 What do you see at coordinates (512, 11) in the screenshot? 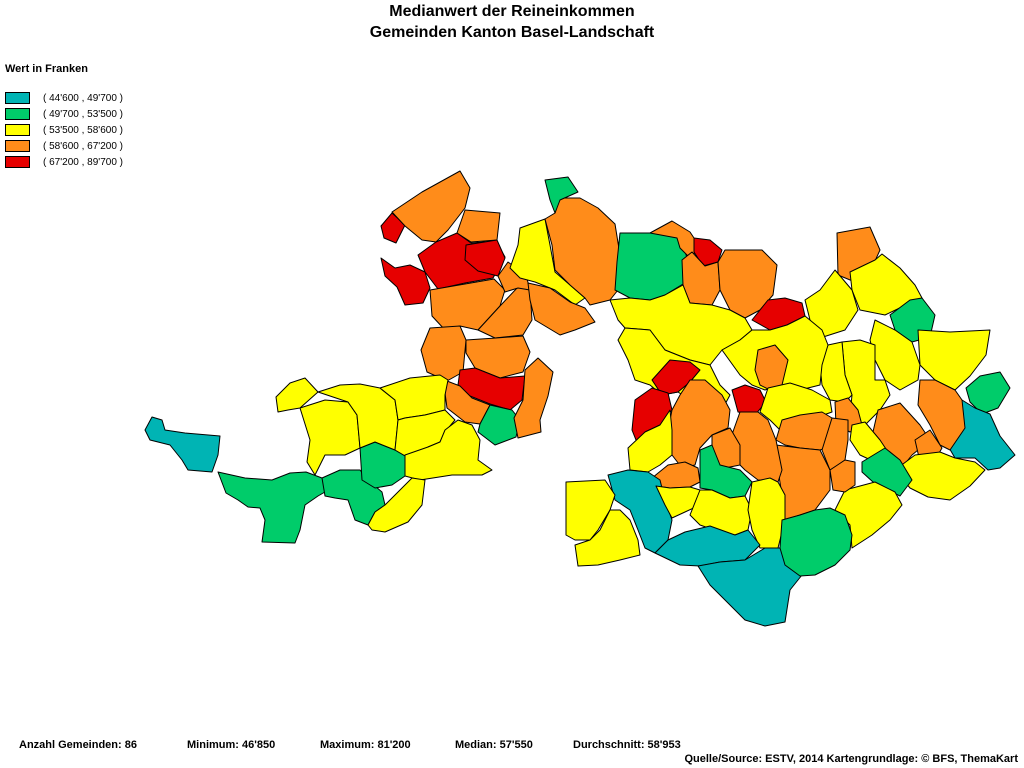
I see `title-line-1: Medianwert der Reineinkommen` at bounding box center [512, 11].